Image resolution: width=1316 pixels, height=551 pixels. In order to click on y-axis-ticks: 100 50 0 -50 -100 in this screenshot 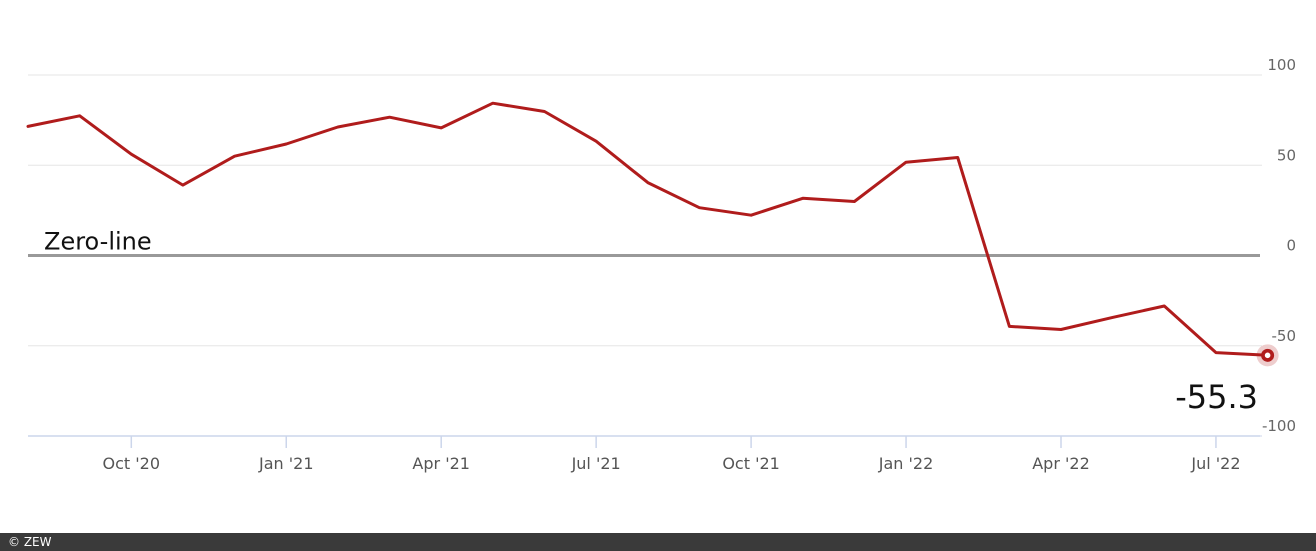, I will do `click(1279, 245)`.